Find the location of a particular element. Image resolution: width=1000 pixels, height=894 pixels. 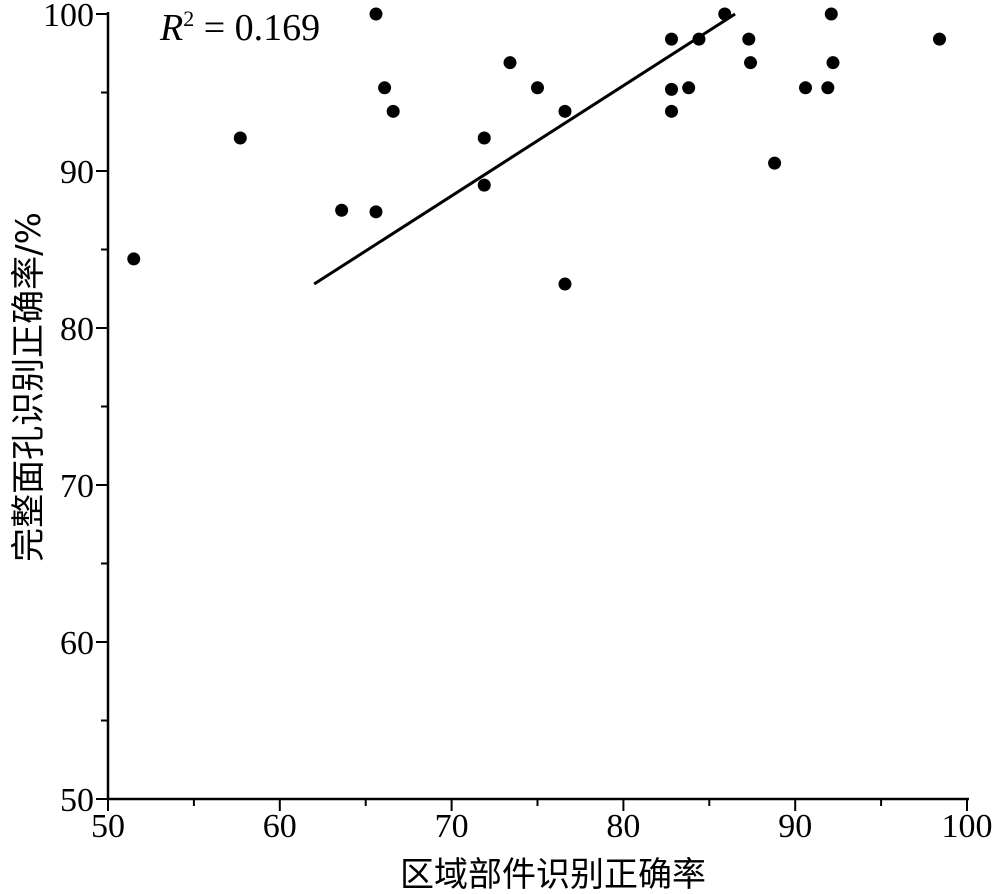

r-symbol: R is located at coordinates (171, 28).